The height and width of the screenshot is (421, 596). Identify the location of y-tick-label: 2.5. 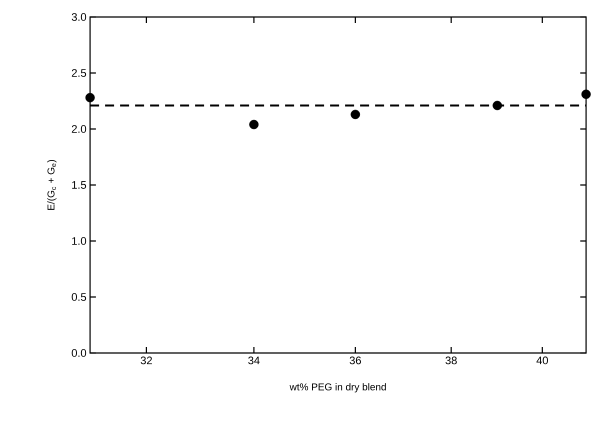
(79, 73).